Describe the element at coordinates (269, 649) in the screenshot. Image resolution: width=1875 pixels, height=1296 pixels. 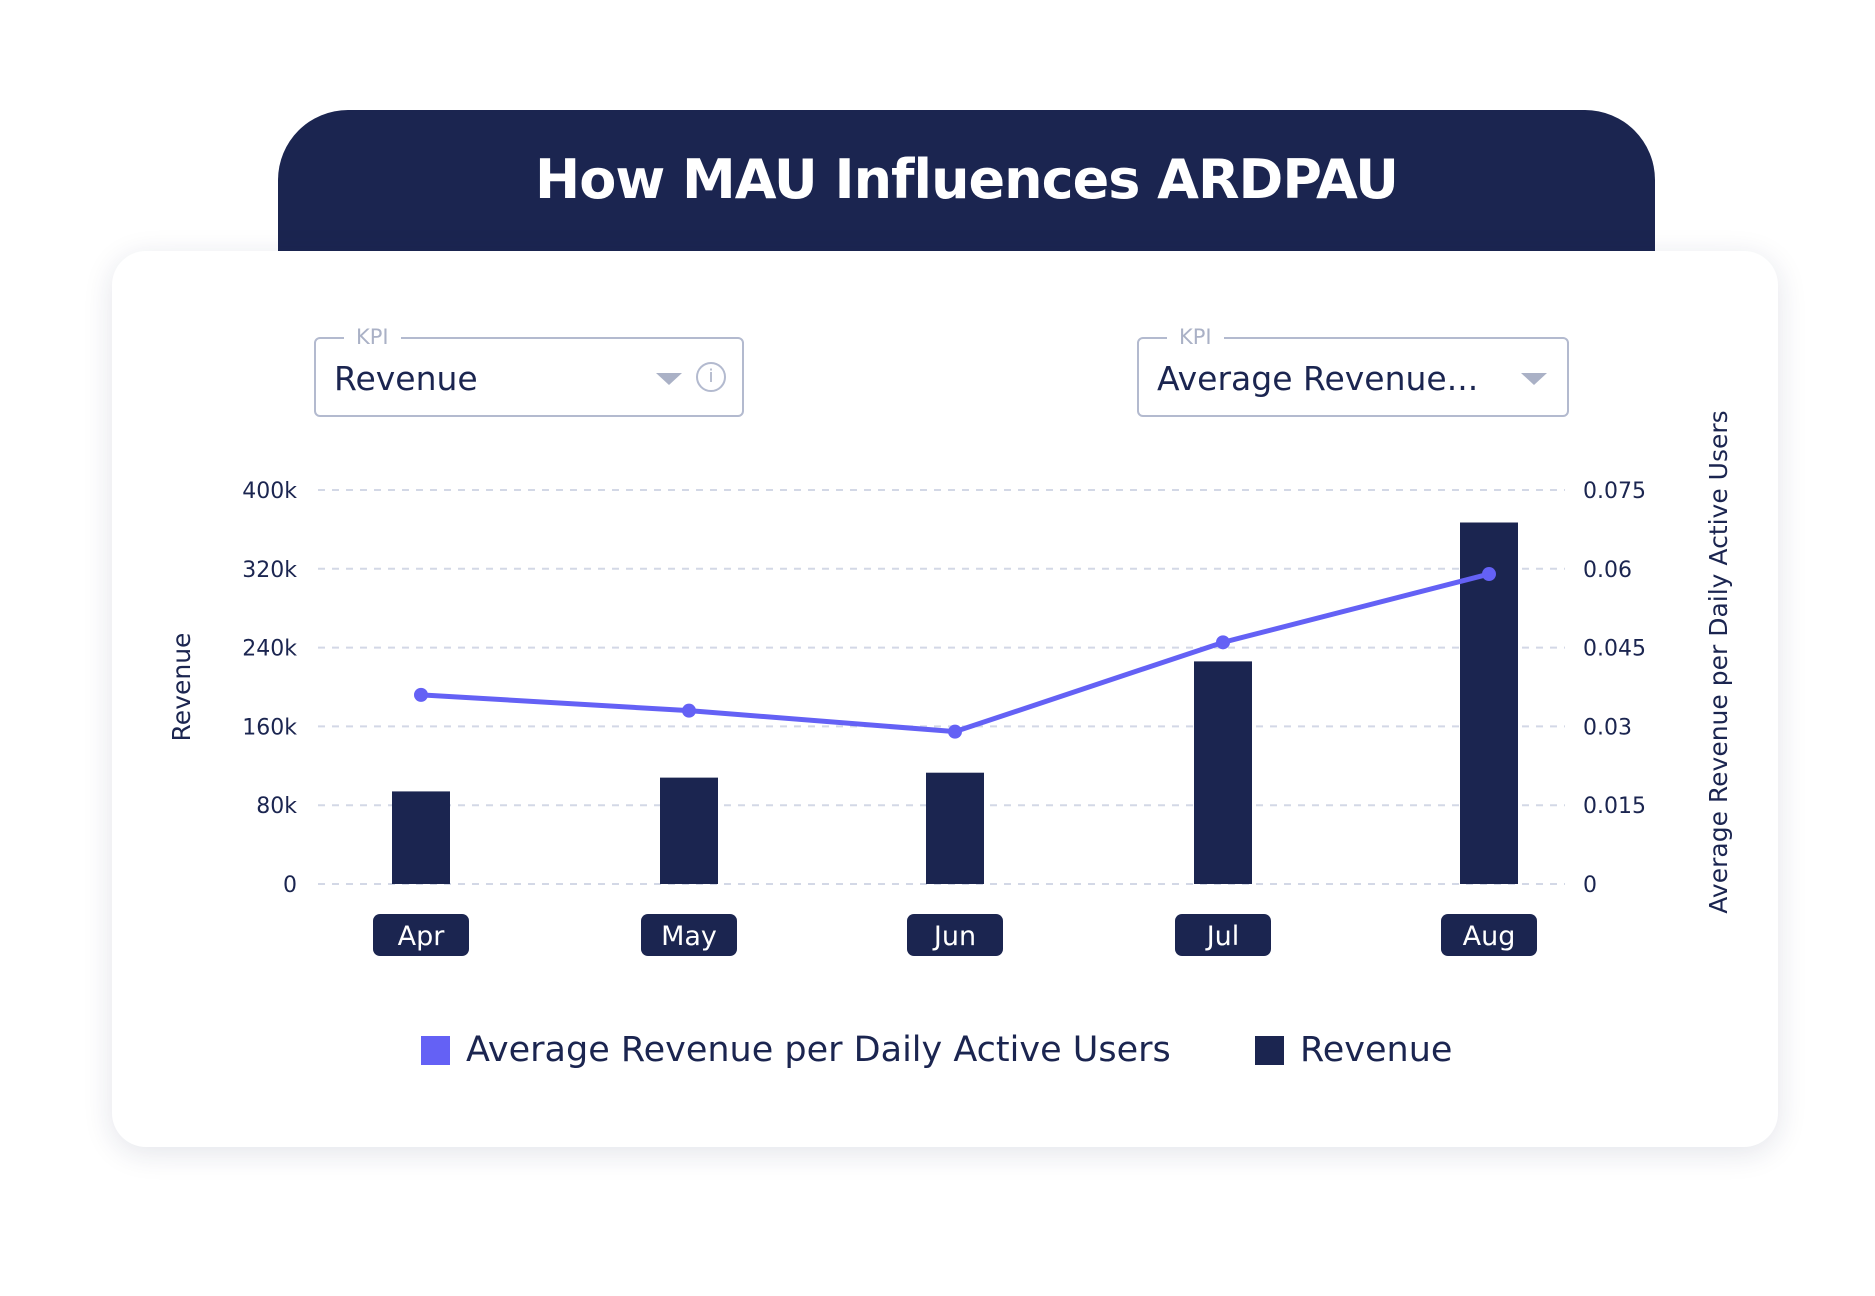
I see `y-tick-label: 240k` at that location.